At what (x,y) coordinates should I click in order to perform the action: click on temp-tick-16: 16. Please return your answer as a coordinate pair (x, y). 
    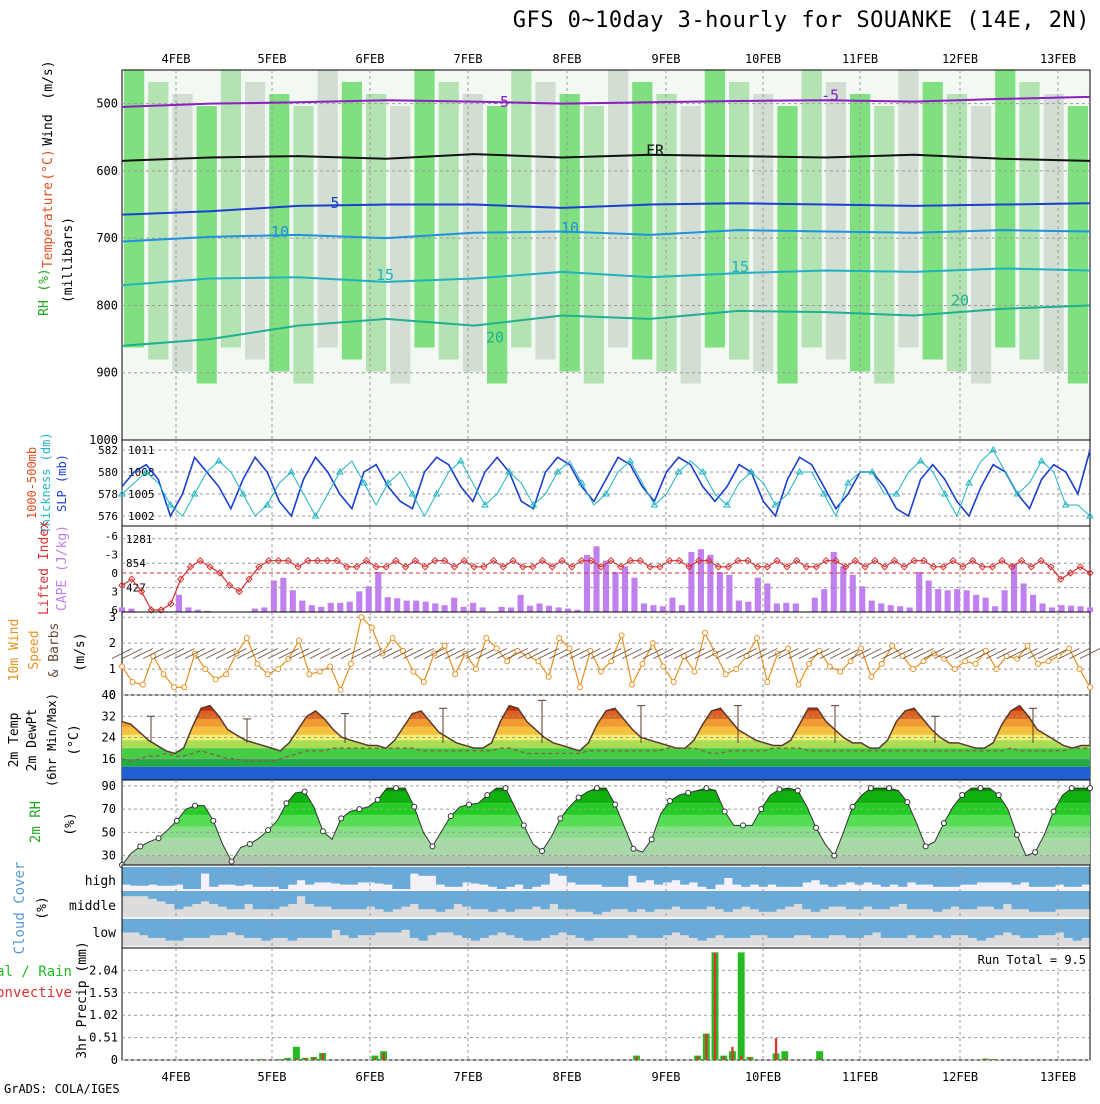
    Looking at the image, I should click on (109, 759).